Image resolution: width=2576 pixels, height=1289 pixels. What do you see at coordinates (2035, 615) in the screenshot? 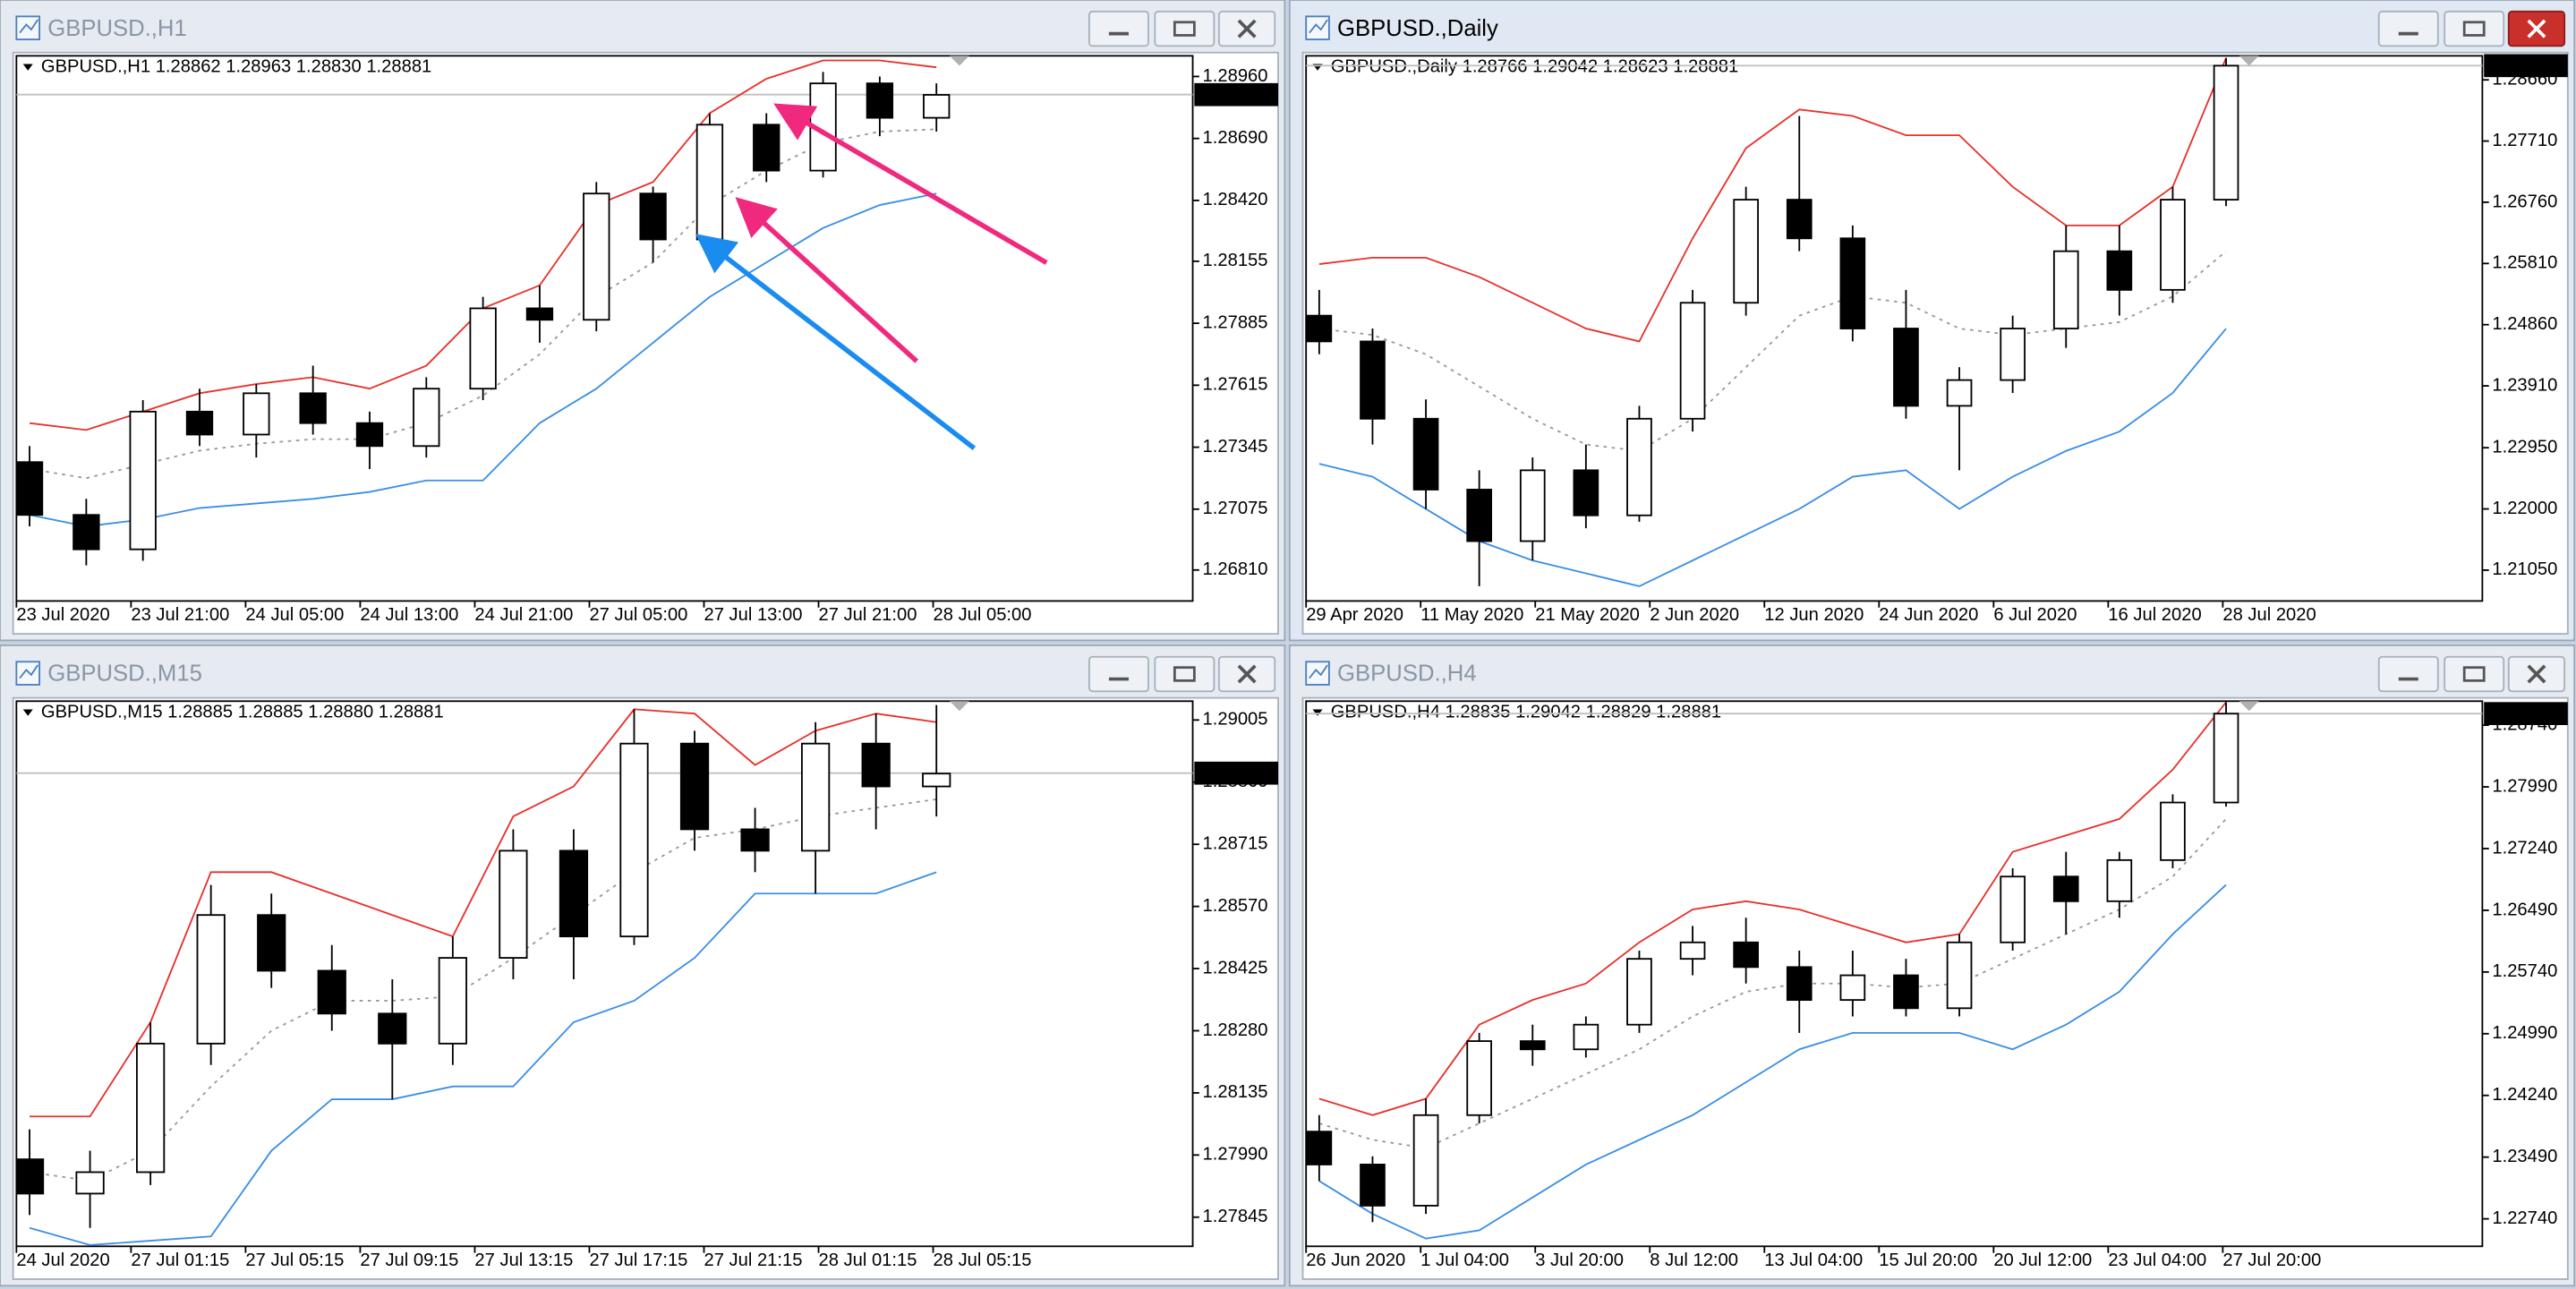
I see `x-tick-label: 6 Jul 2020` at bounding box center [2035, 615].